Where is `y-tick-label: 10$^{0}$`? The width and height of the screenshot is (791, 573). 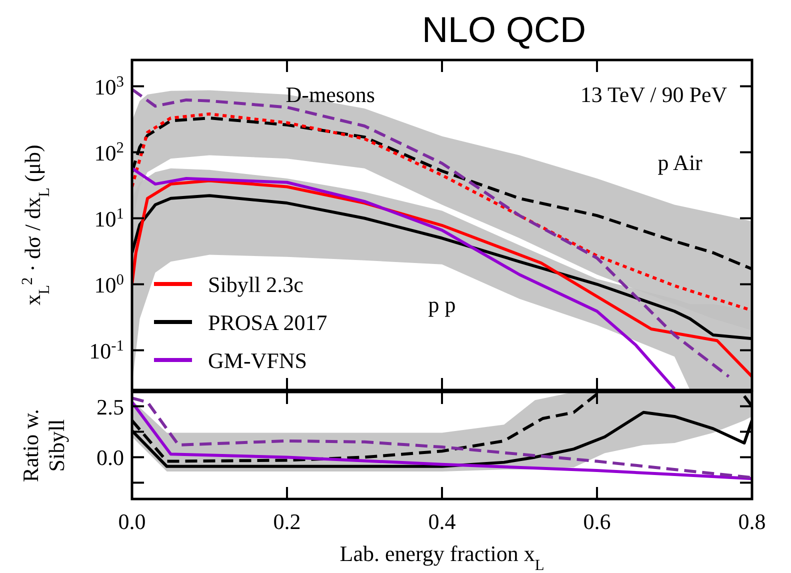
y-tick-label: 10$^{0}$ is located at coordinates (109, 284).